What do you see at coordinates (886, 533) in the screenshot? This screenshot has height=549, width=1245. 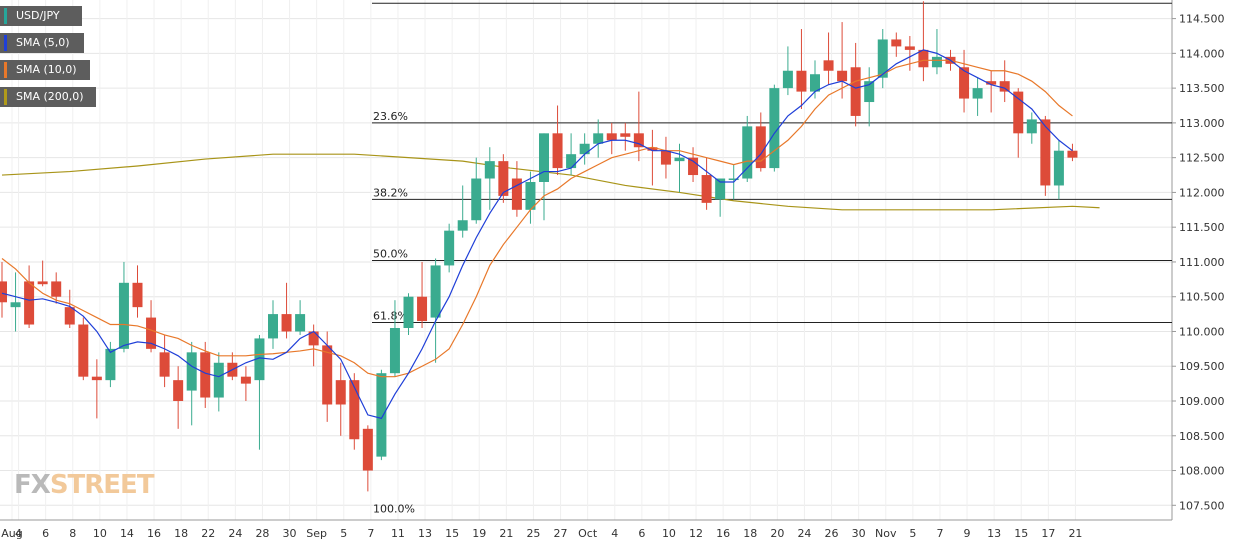 I see `x-tick-label: Nov` at bounding box center [886, 533].